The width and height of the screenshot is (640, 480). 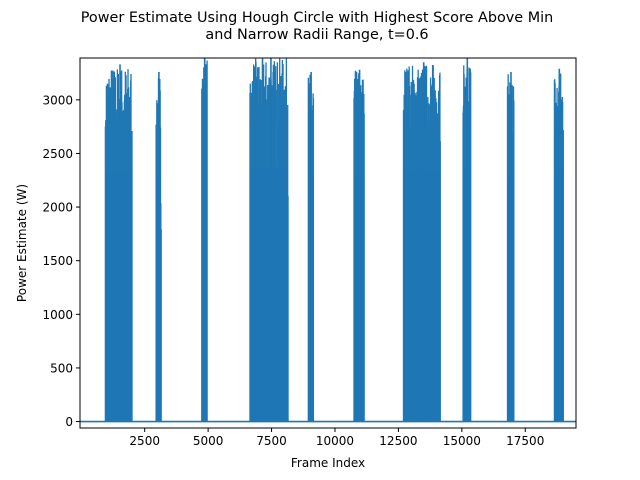 I want to click on y-tick-label: 0, so click(x=69, y=422).